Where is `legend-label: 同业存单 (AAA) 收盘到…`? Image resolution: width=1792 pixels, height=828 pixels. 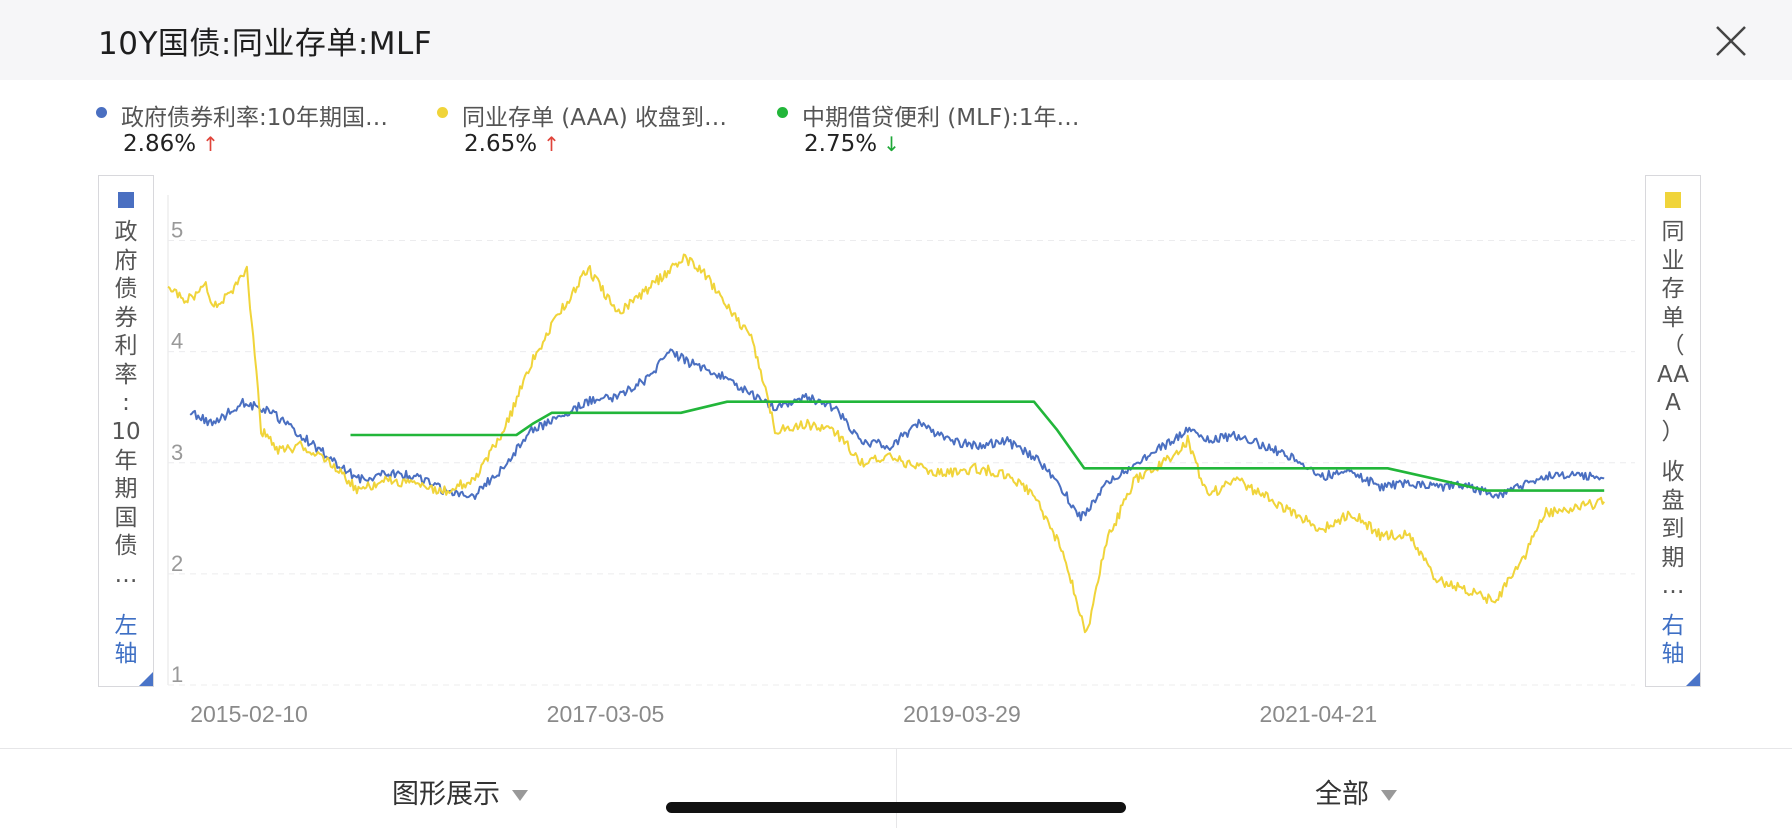 legend-label: 同业存单 (AAA) 收盘到… is located at coordinates (595, 118).